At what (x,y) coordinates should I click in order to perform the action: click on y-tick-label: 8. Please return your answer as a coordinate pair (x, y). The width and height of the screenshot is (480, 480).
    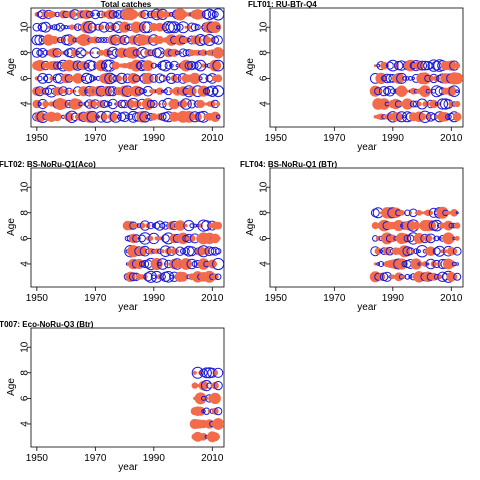
    Looking at the image, I should click on (25, 53).